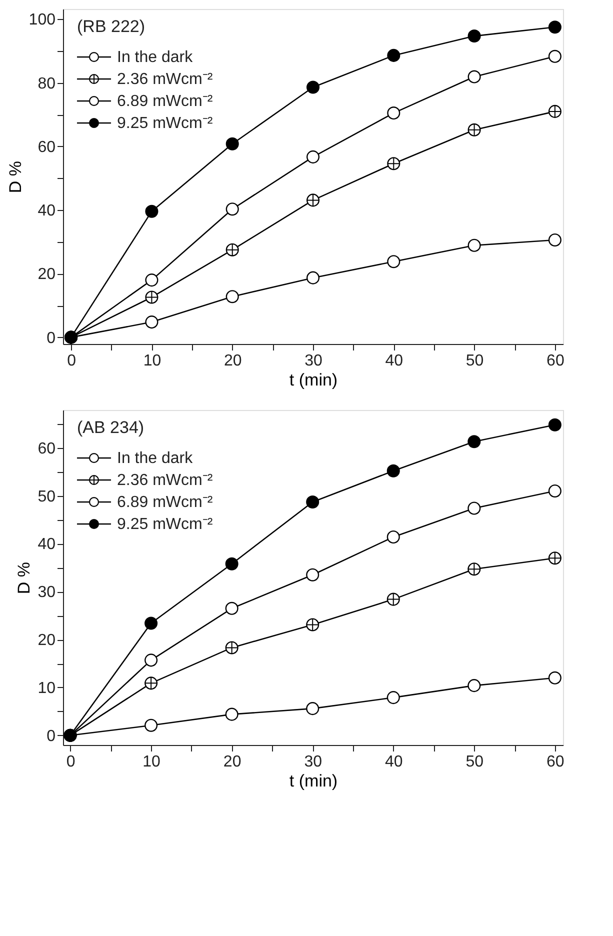 This screenshot has width=613, height=936. Describe the element at coordinates (47, 497) in the screenshot. I see `y-tick-label: 50` at that location.